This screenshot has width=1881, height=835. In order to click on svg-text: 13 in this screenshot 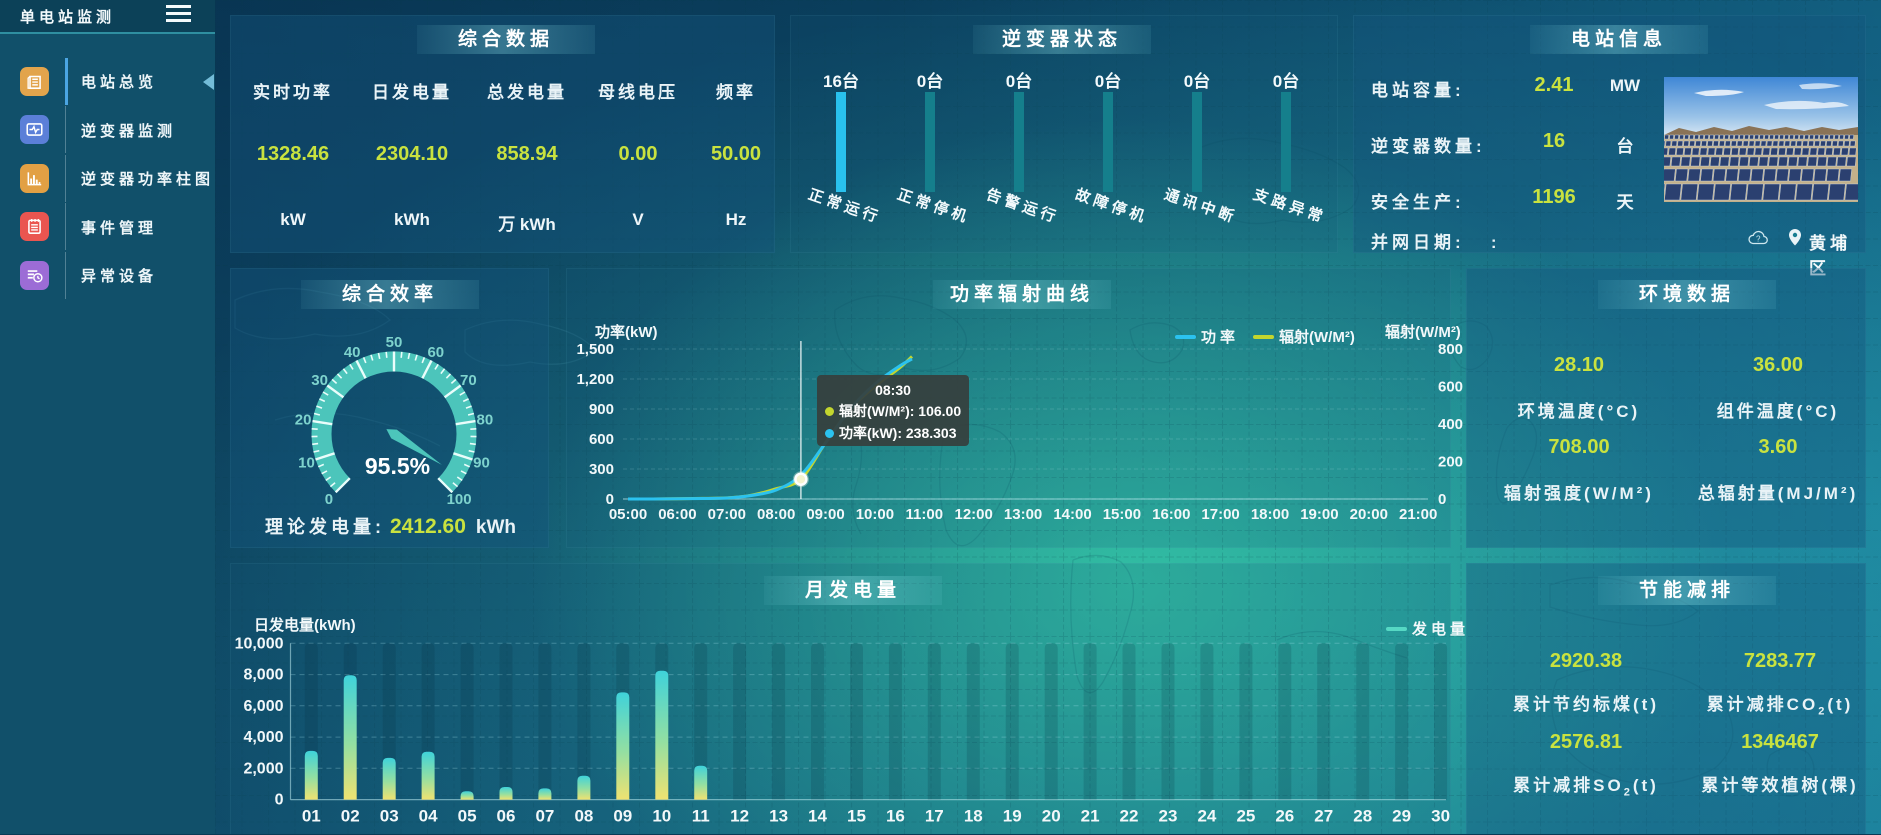, I will do `click(778, 816)`.